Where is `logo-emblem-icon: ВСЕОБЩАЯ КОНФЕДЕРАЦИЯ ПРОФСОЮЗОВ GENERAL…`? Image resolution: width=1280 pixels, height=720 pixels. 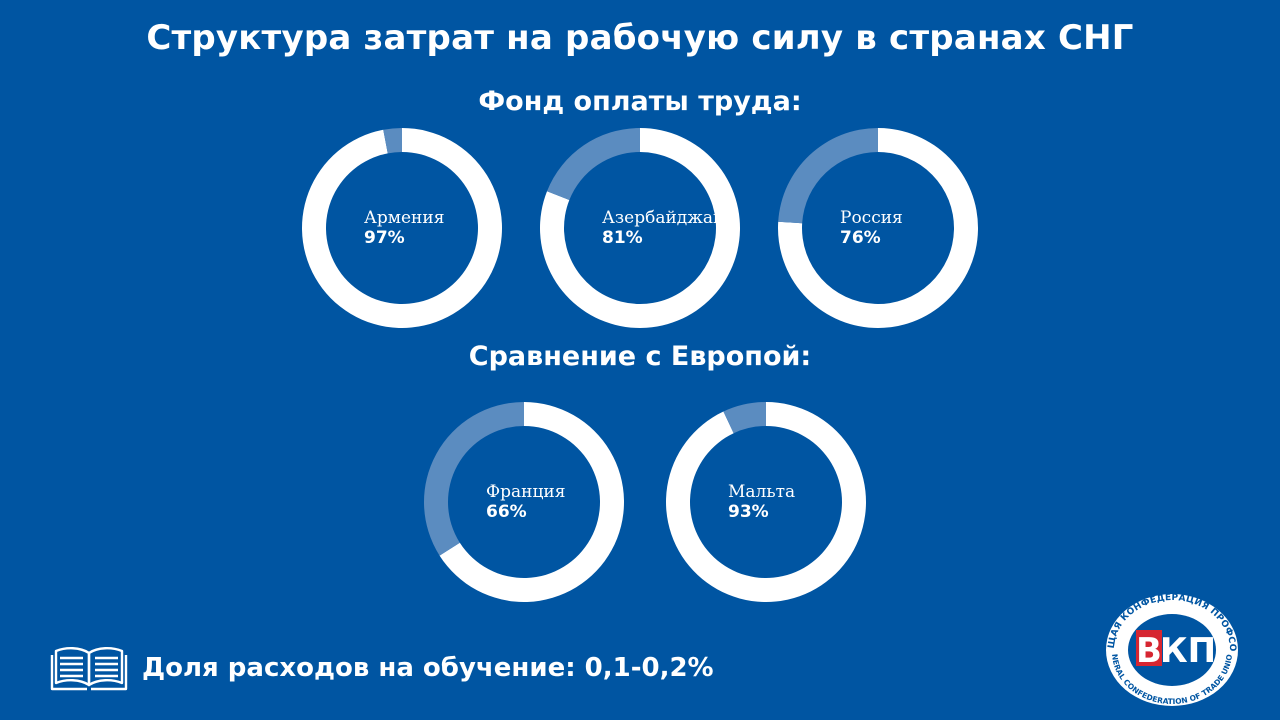 logo-emblem-icon: ВСЕОБЩАЯ КОНФЕДЕРАЦИЯ ПРОФСОЮЗОВ GENERAL… is located at coordinates (1162, 644).